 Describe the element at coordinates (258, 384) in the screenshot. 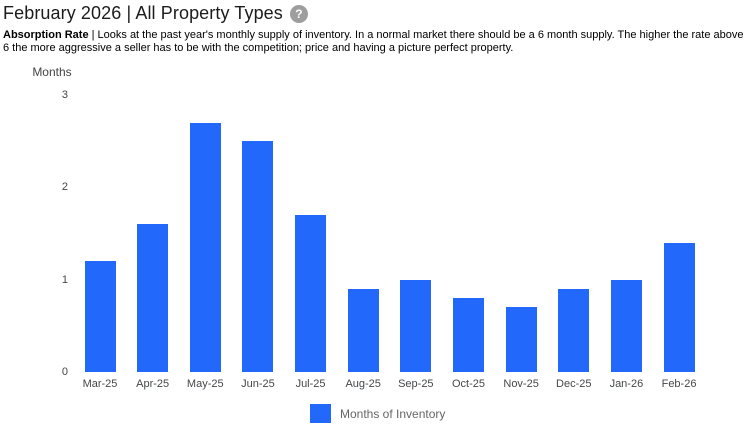

I see `x-tick-label: Jun-25` at that location.